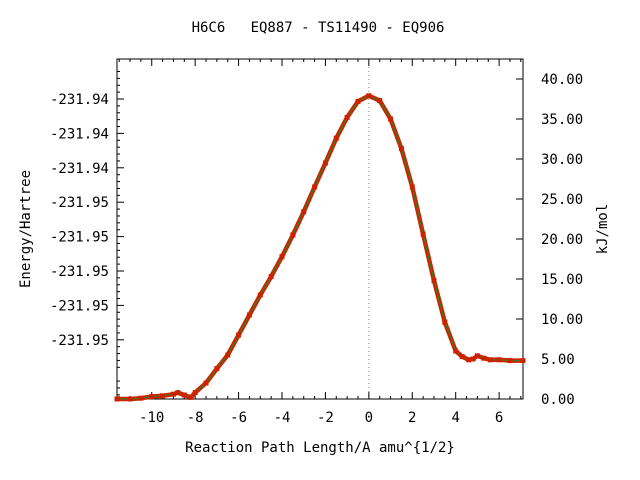 This screenshot has height=480, width=640. What do you see at coordinates (562, 80) in the screenshot?
I see `y2-tick-label: 40.00` at bounding box center [562, 80].